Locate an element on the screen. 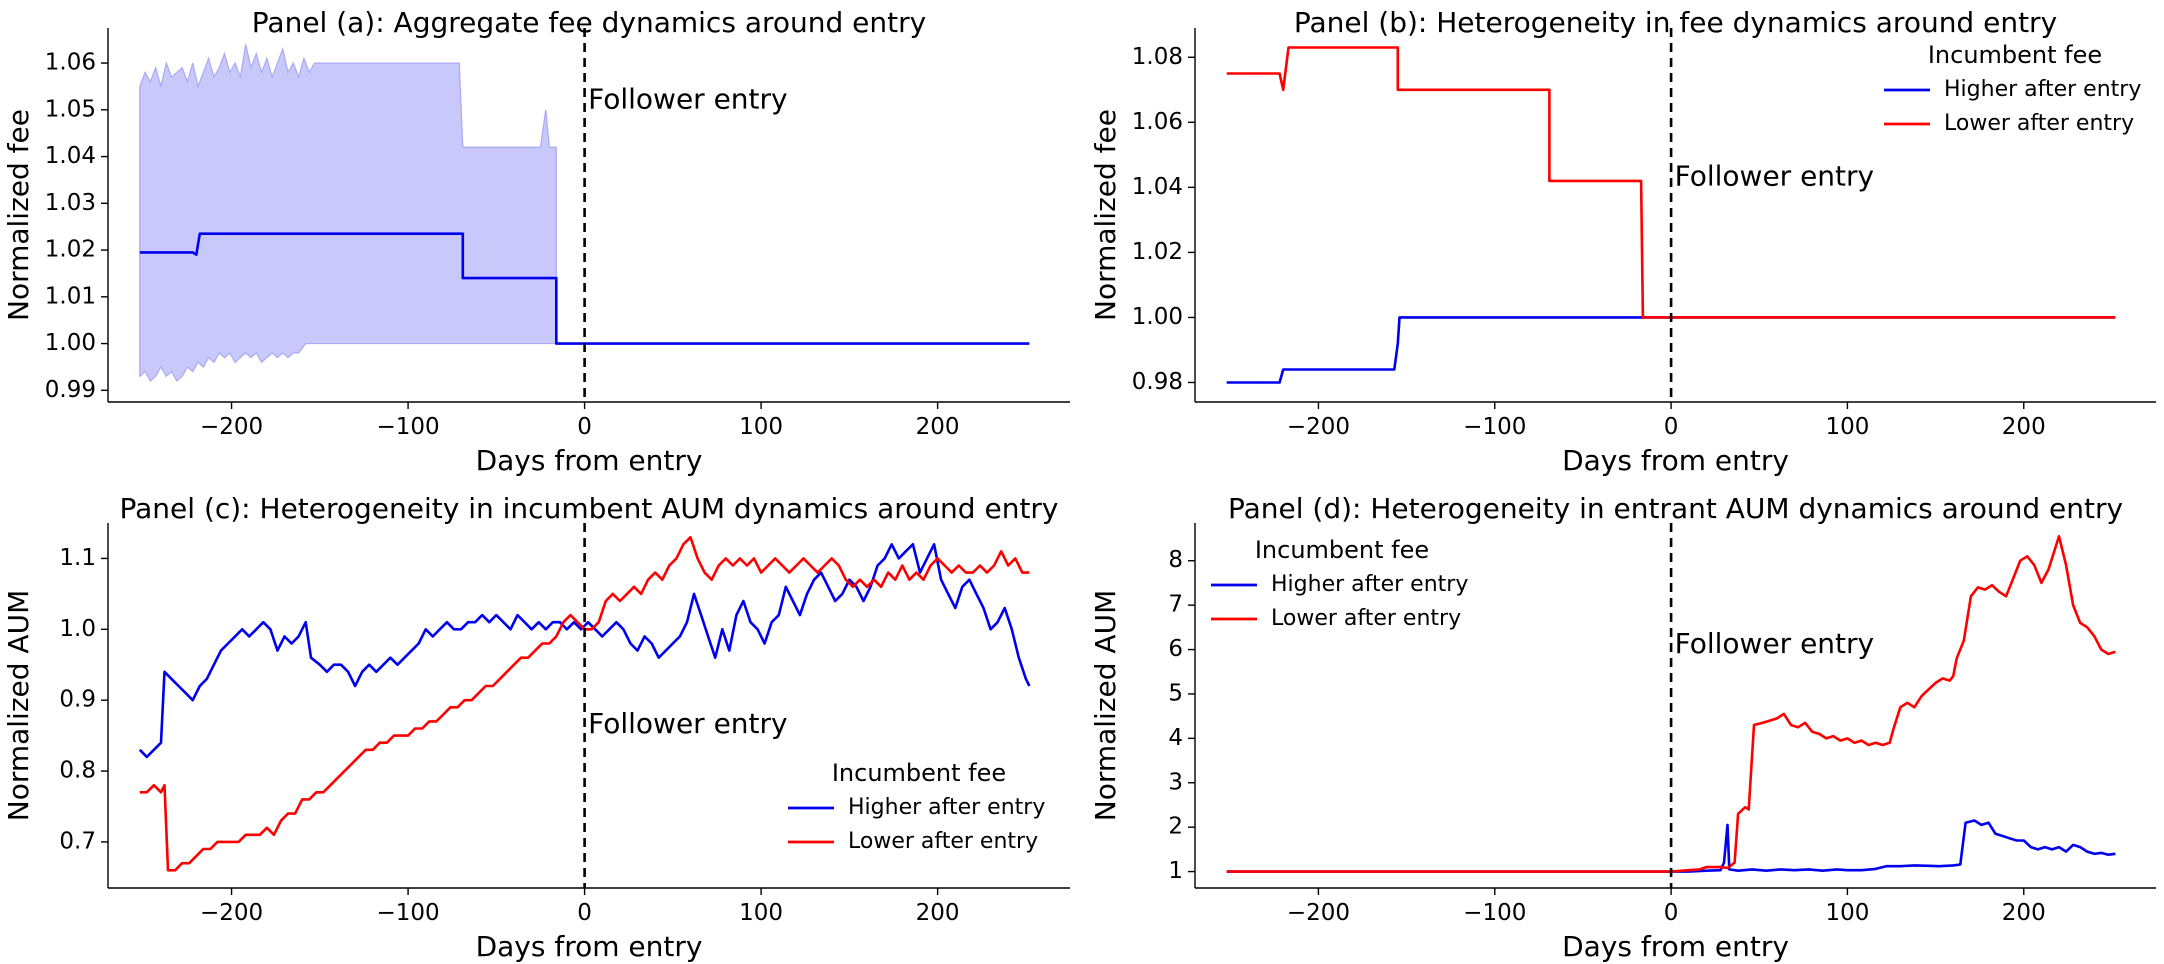  y-tick-label: 0.7 is located at coordinates (77, 841).